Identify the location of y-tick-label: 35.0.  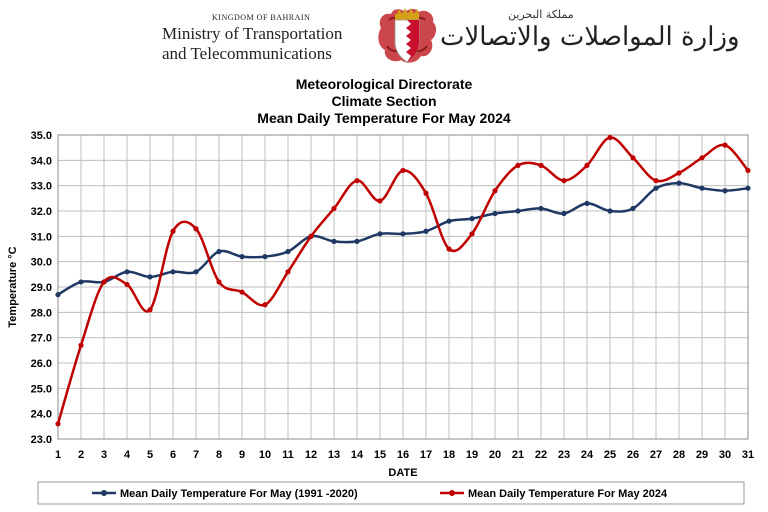
(41, 136).